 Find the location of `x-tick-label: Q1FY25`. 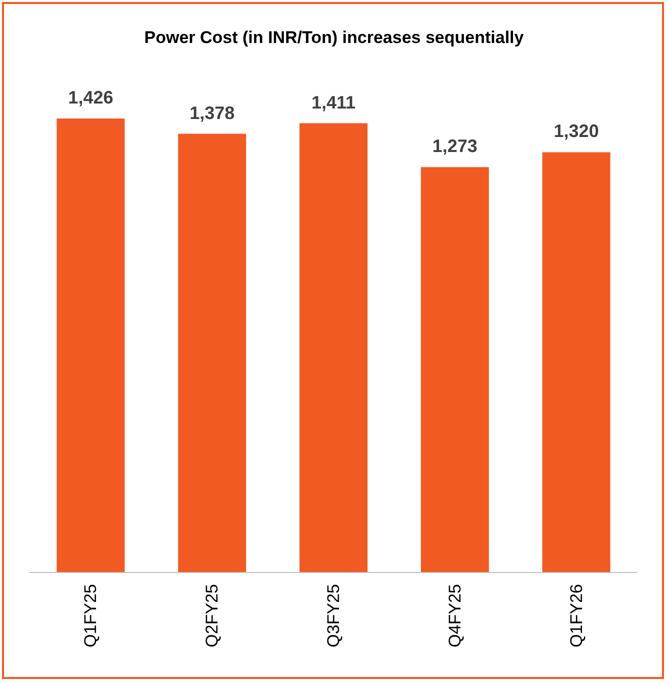

x-tick-label: Q1FY25 is located at coordinates (90, 616).